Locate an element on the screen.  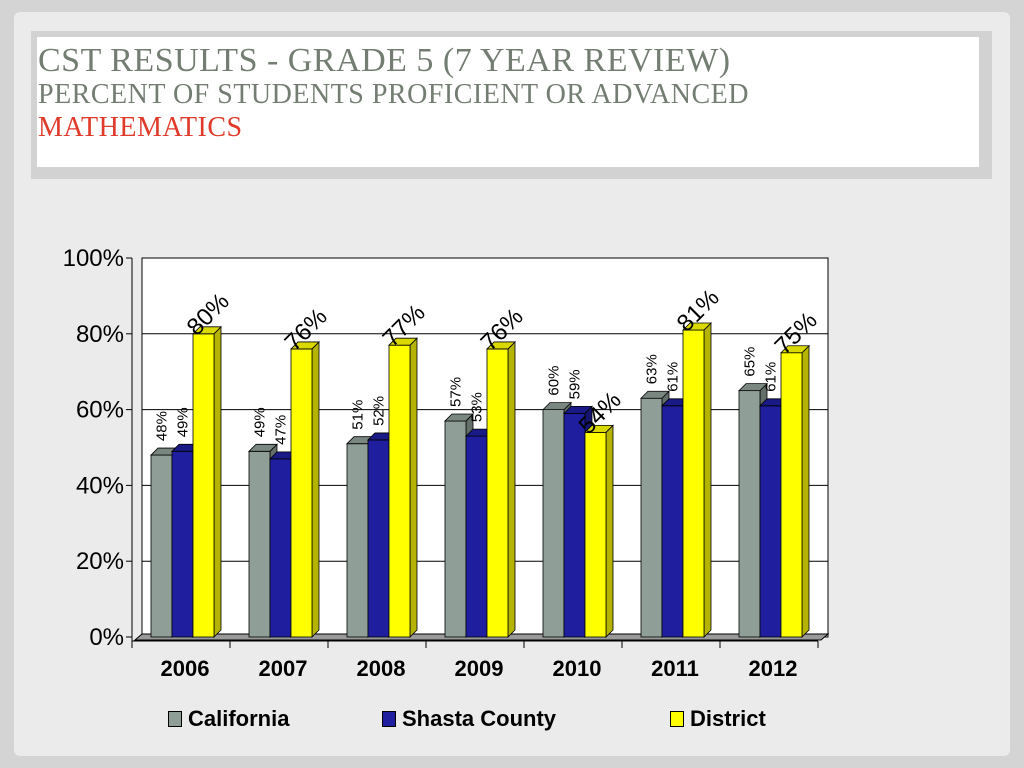
legend-label-shasta-county: Shasta County is located at coordinates (479, 718).